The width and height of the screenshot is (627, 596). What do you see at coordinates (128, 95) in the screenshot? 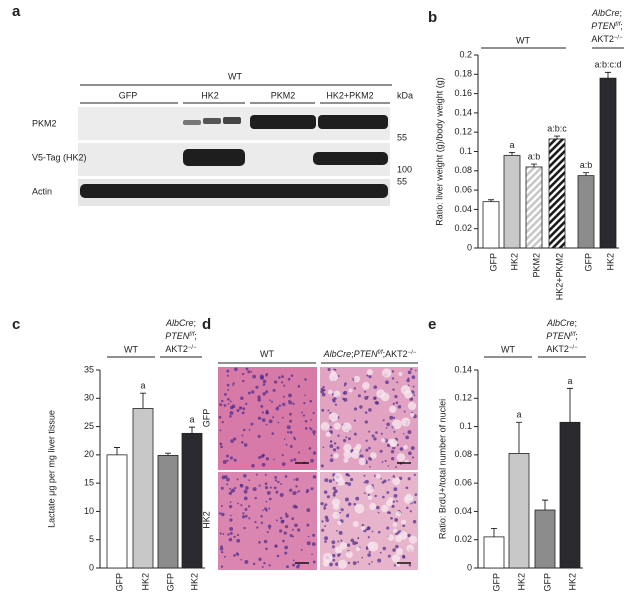
I see `lane-label: GFP` at bounding box center [128, 95].